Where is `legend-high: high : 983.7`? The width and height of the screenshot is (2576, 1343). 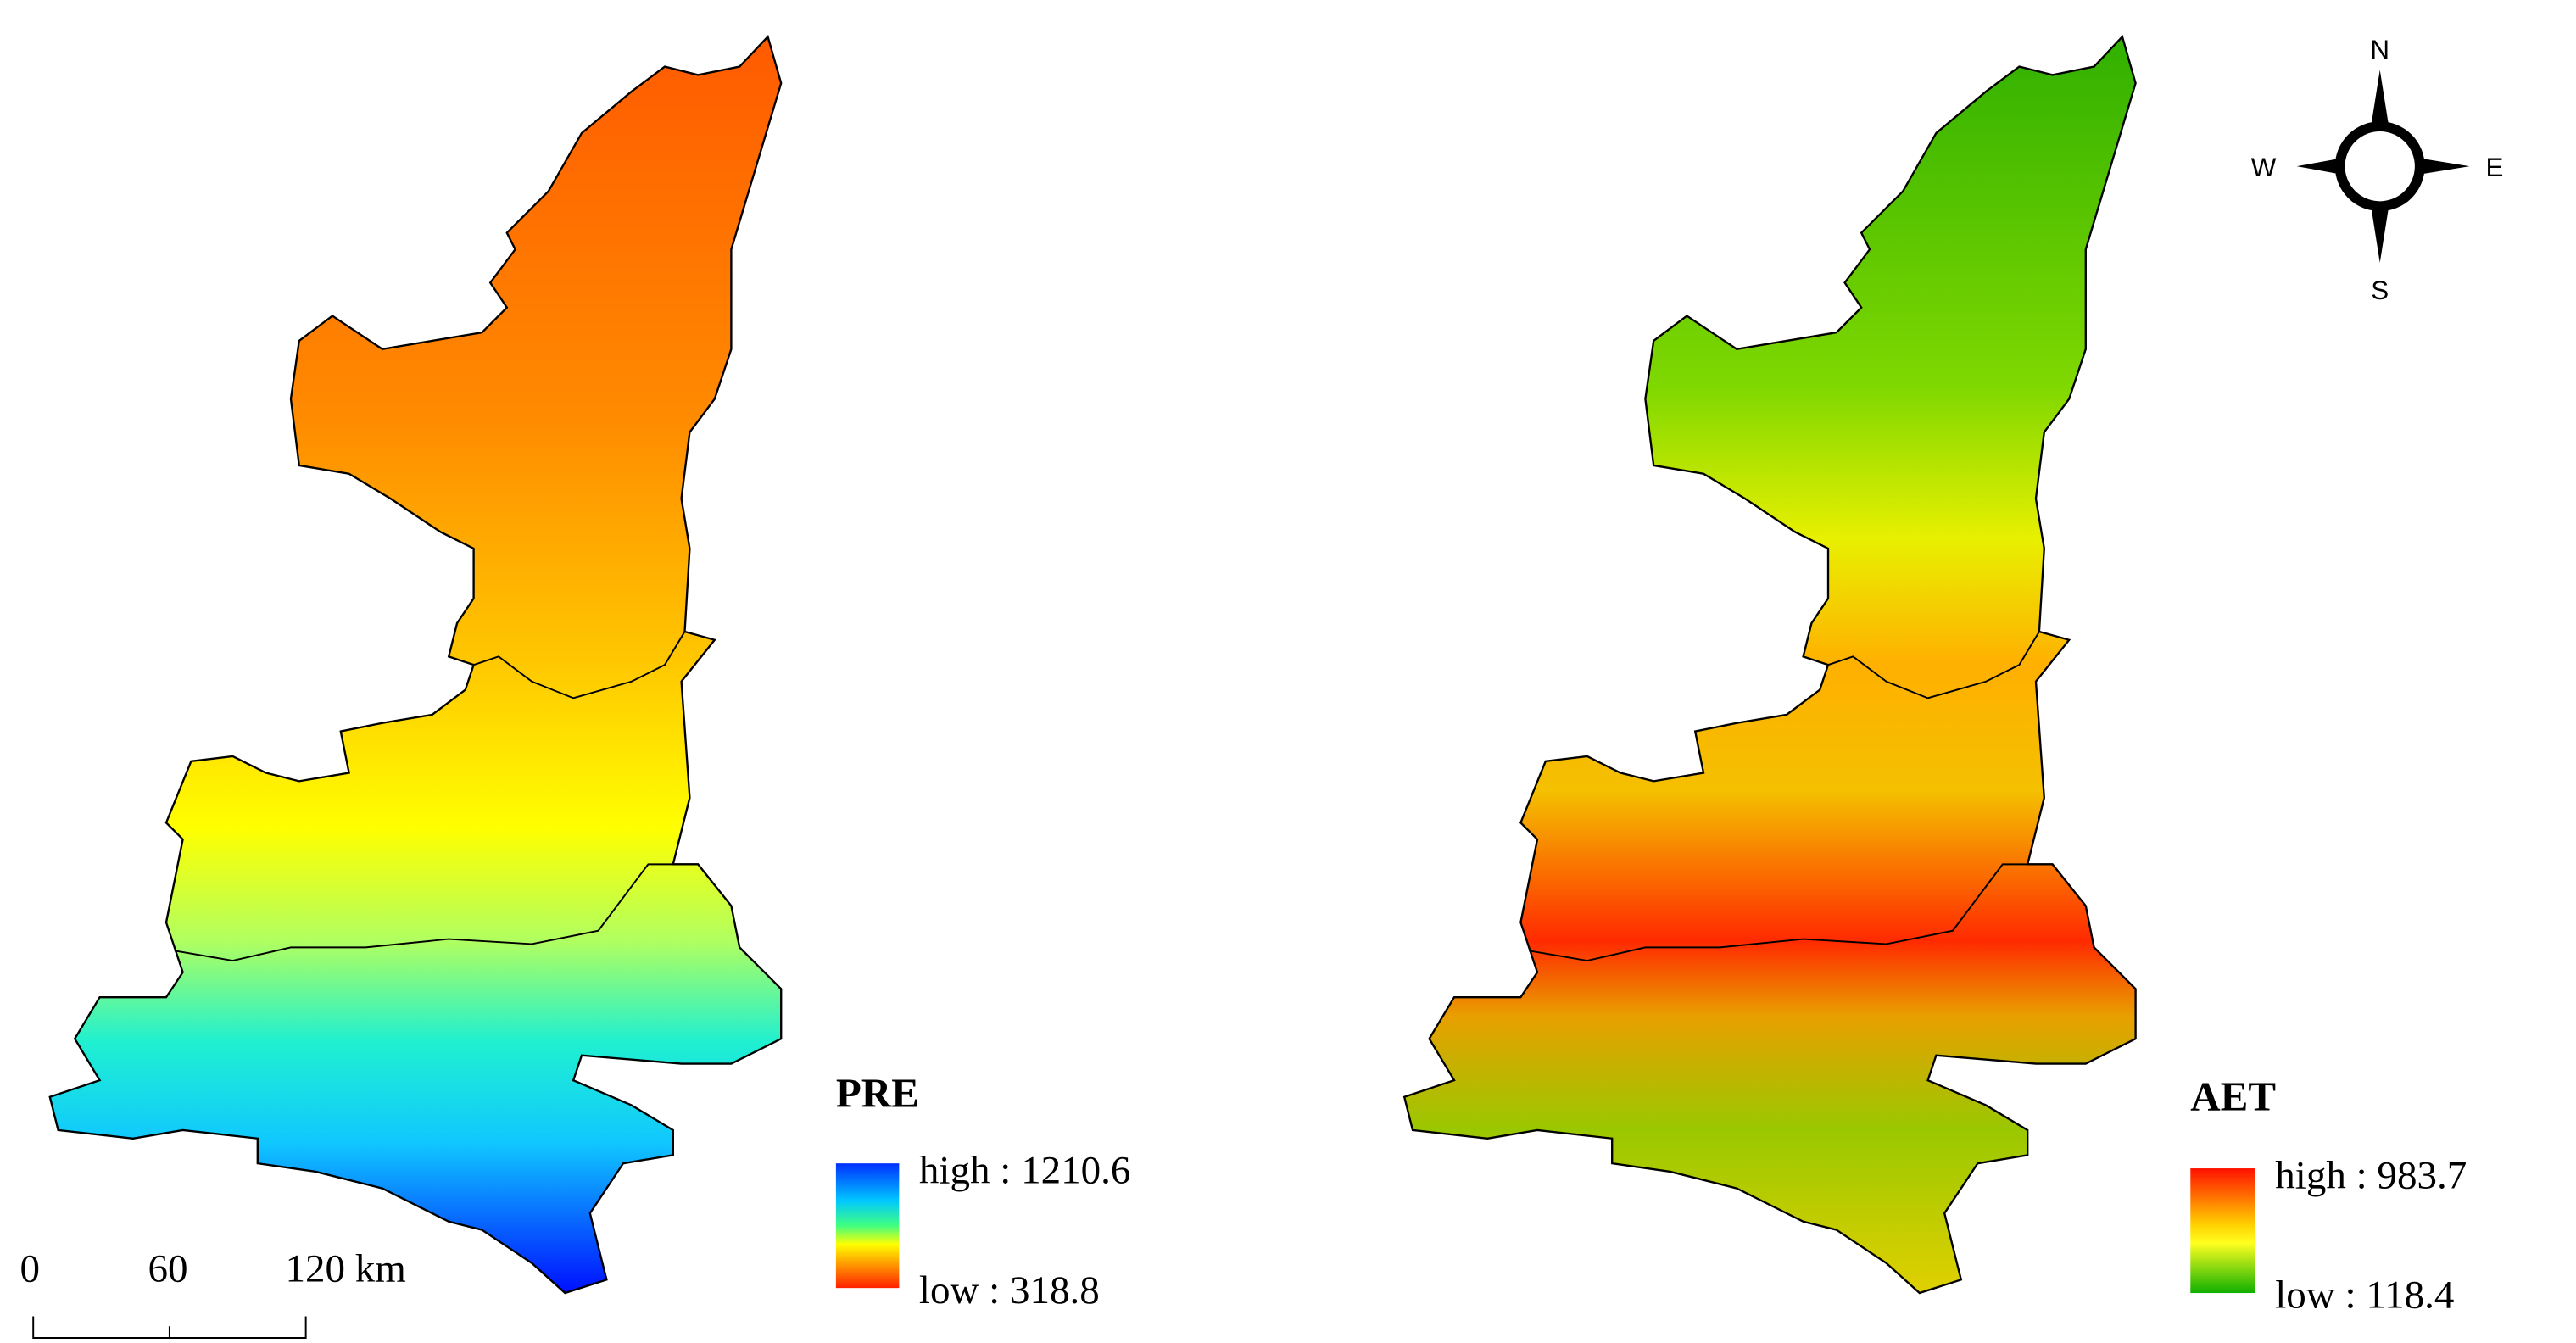
legend-high: high : 983.7 is located at coordinates (2371, 1176).